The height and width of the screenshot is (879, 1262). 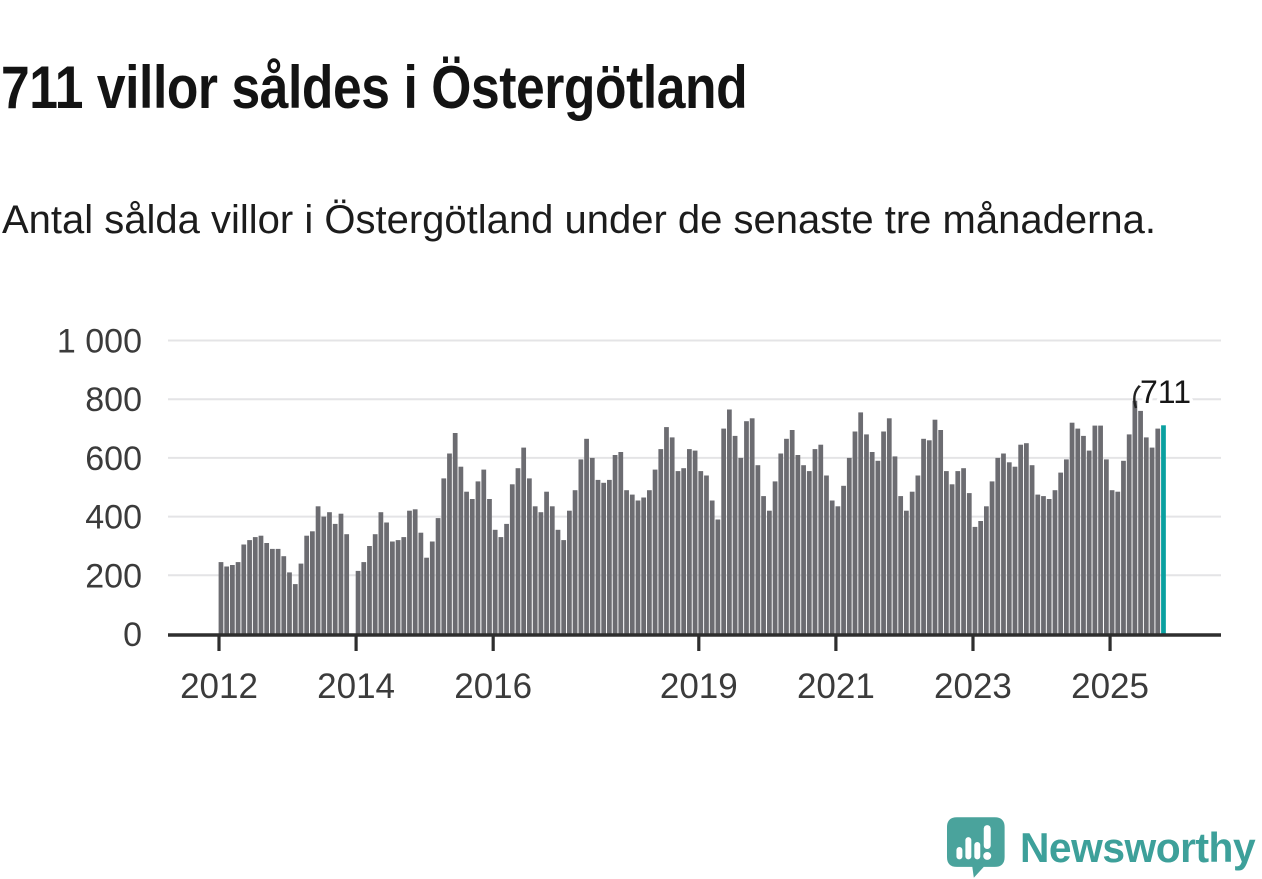 What do you see at coordinates (1163, 529) in the screenshot?
I see `highlight-bar-latest` at bounding box center [1163, 529].